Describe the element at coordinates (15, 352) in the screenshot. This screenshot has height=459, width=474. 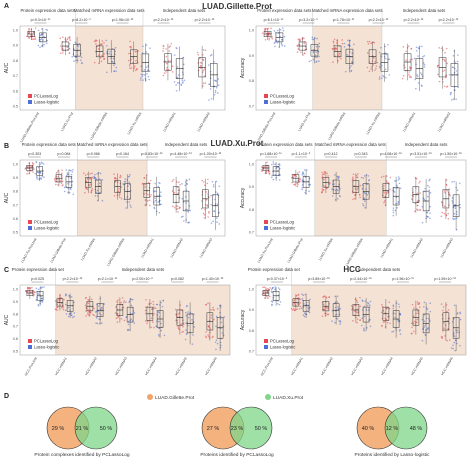
I see `y-tick-label: 0.5` at that location.